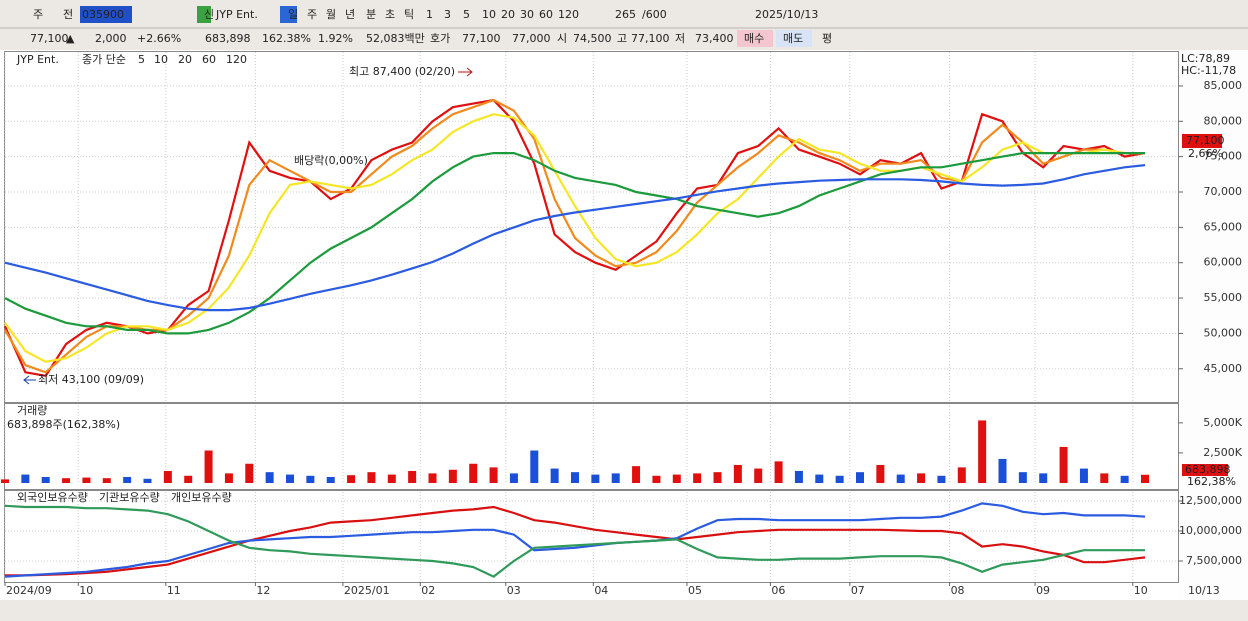 The image size is (1248, 621). Describe the element at coordinates (1223, 332) in the screenshot. I see `y-tick-label: 50,000` at that location.